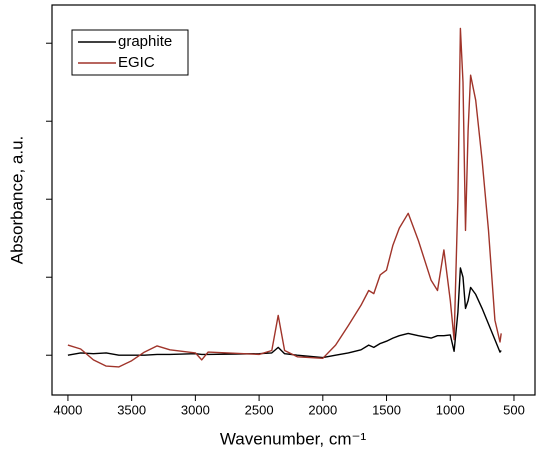 Image resolution: width=550 pixels, height=462 pixels. Describe the element at coordinates (514, 409) in the screenshot. I see `x-tick-label: 500` at that location.